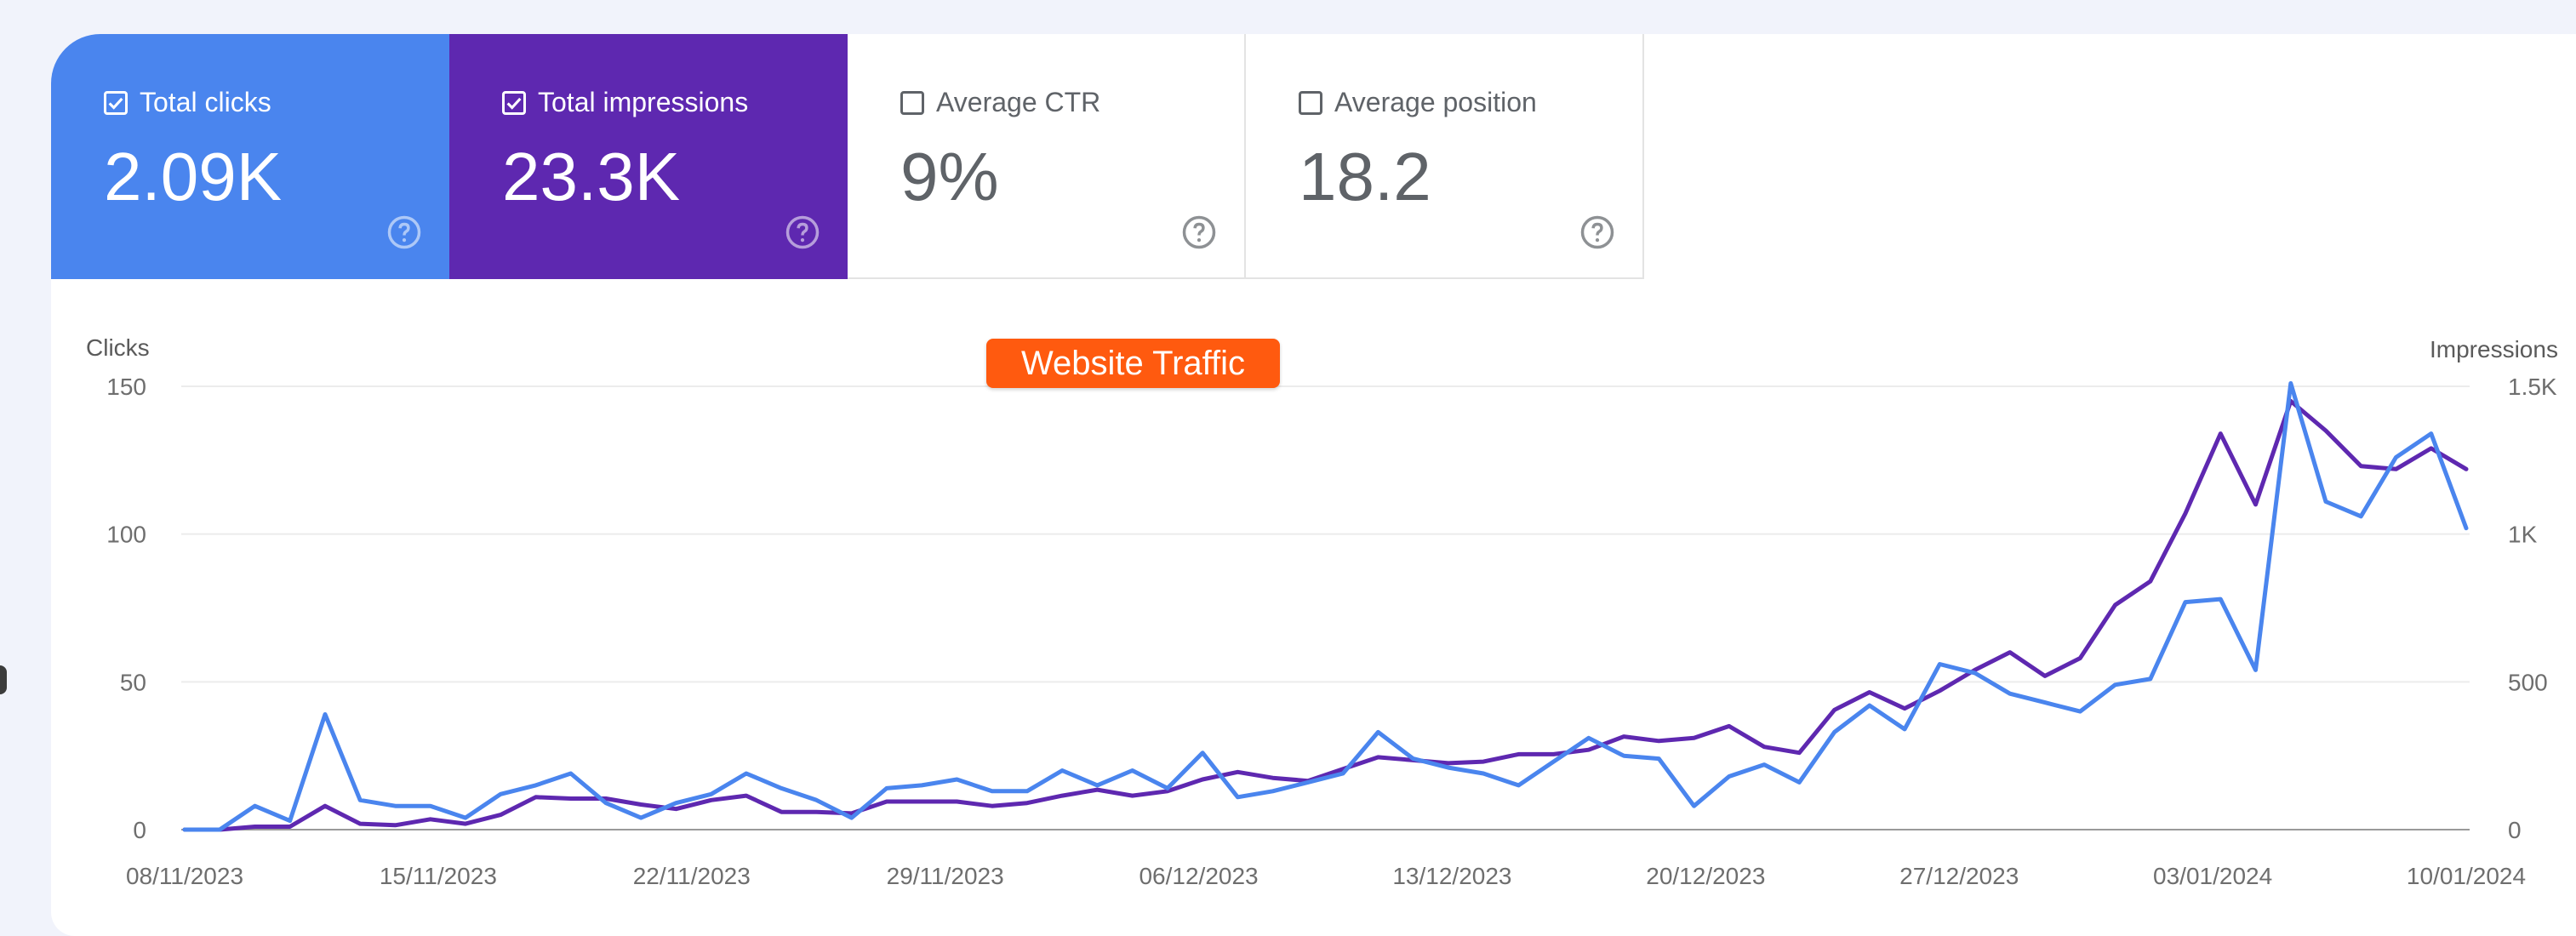 This screenshot has width=2576, height=936. What do you see at coordinates (1365, 177) in the screenshot?
I see `metric-value: 18.2` at bounding box center [1365, 177].